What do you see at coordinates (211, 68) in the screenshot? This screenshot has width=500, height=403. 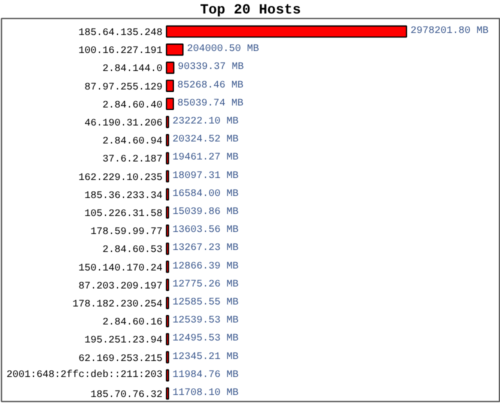 I see `data-label: 90339.37 MB` at bounding box center [211, 68].